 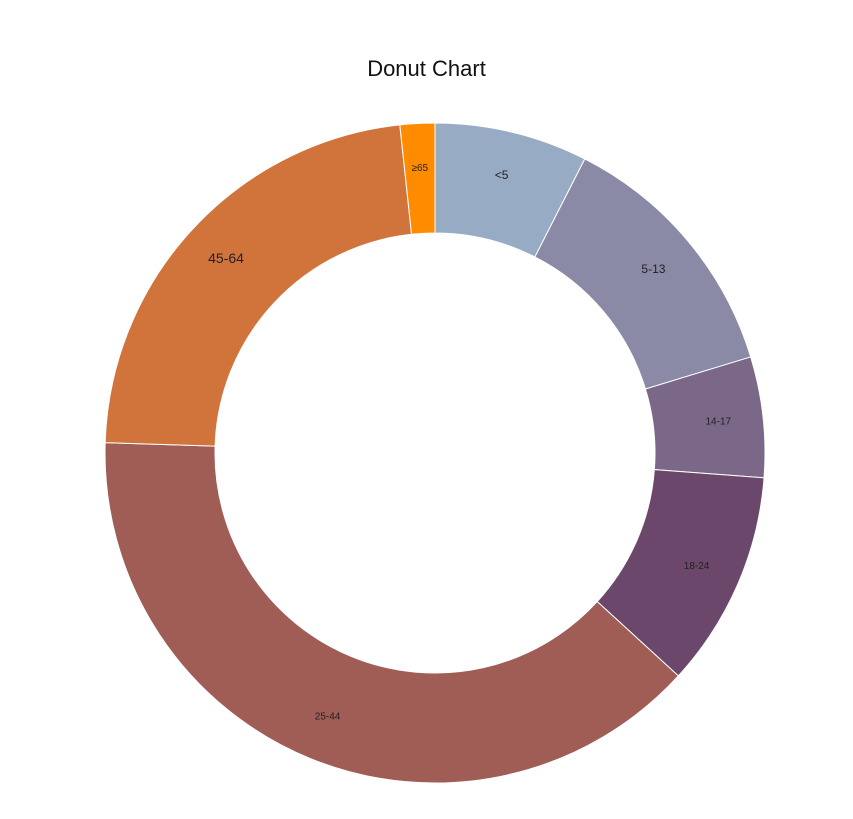 I want to click on slice-label: ≥65, so click(x=419, y=168).